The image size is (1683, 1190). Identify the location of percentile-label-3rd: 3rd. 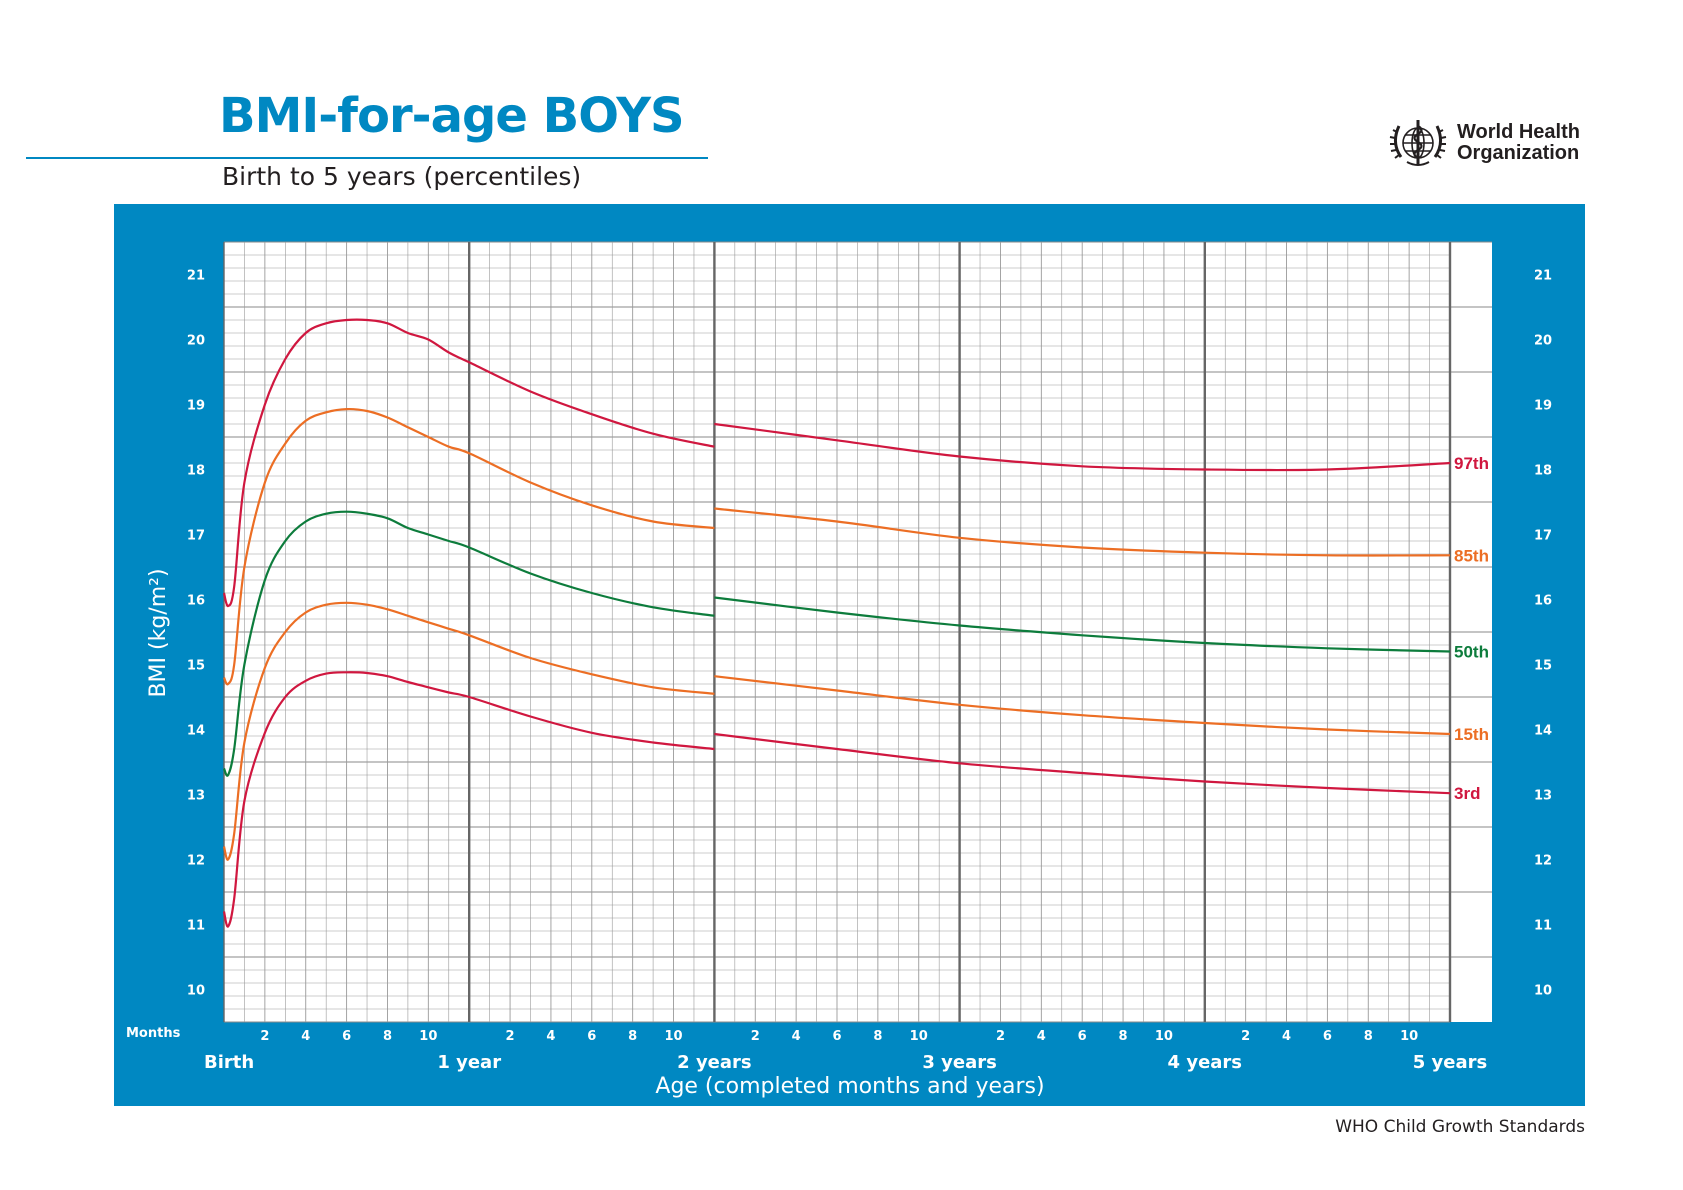
(1467, 793).